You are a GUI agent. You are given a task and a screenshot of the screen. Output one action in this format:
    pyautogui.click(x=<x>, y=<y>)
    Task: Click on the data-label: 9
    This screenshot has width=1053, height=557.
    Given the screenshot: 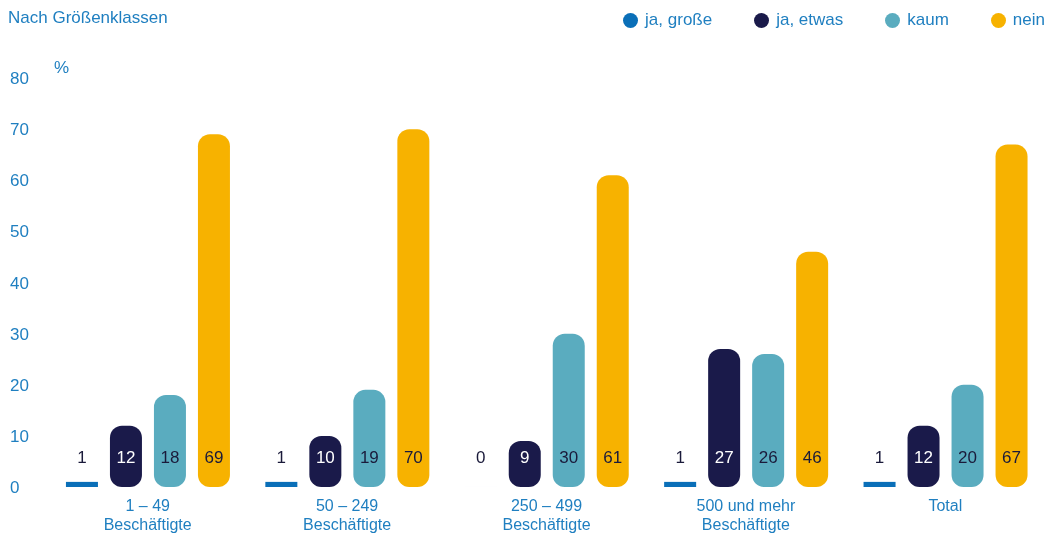 What is the action you would take?
    pyautogui.click(x=525, y=457)
    